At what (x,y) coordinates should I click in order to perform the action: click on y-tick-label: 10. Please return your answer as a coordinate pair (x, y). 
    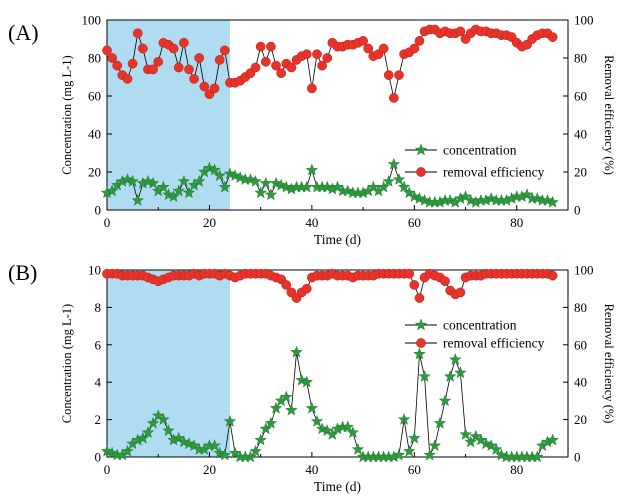
    Looking at the image, I should click on (94, 270).